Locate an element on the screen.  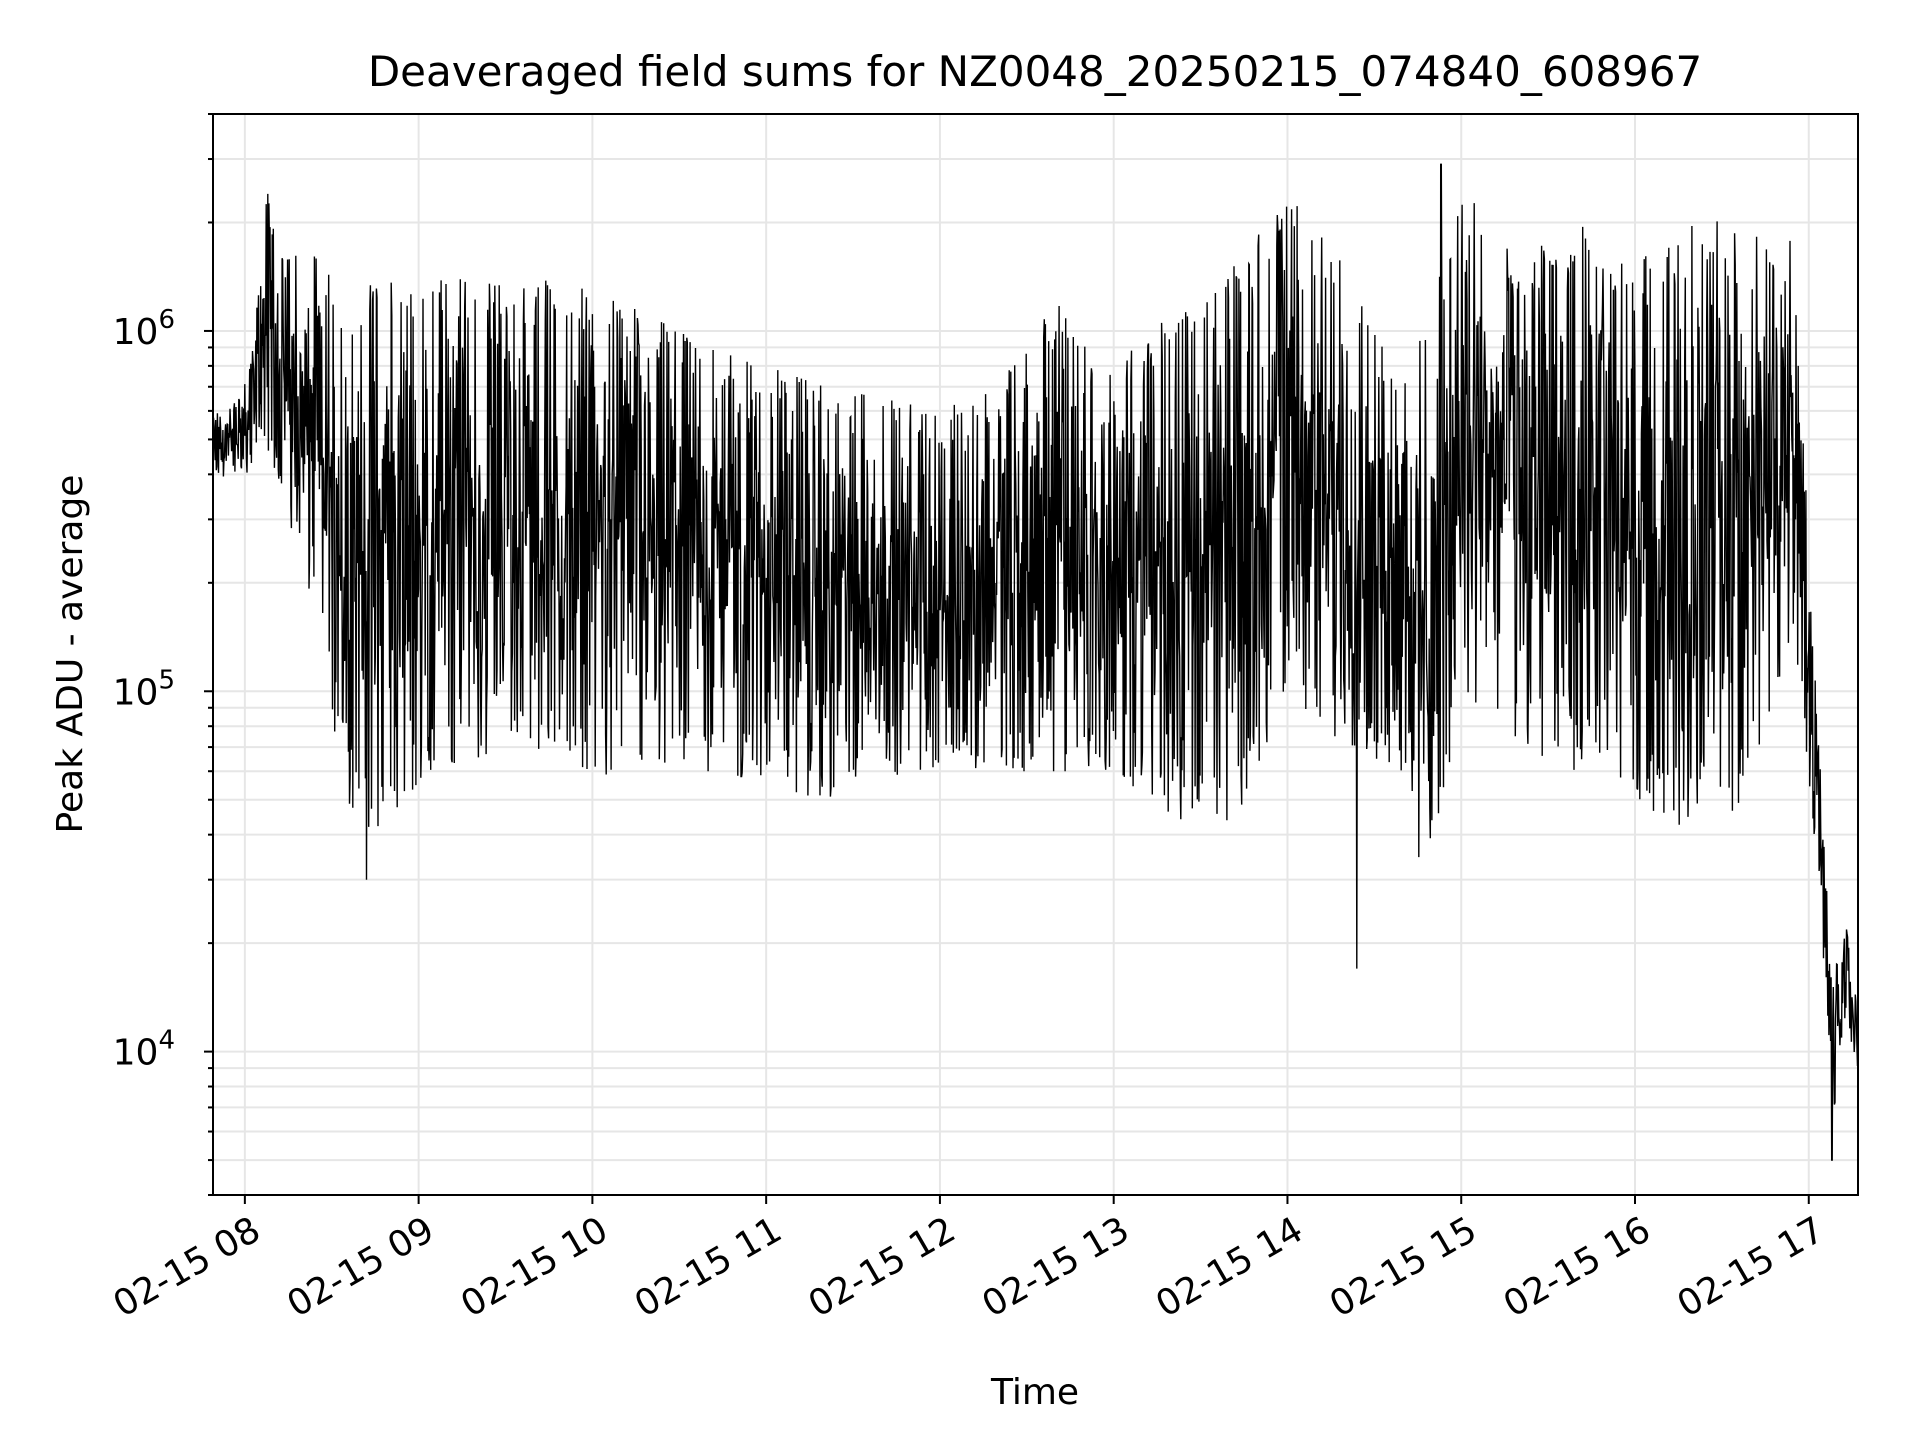
y-tick-label: 10⁵ is located at coordinates (144, 689).